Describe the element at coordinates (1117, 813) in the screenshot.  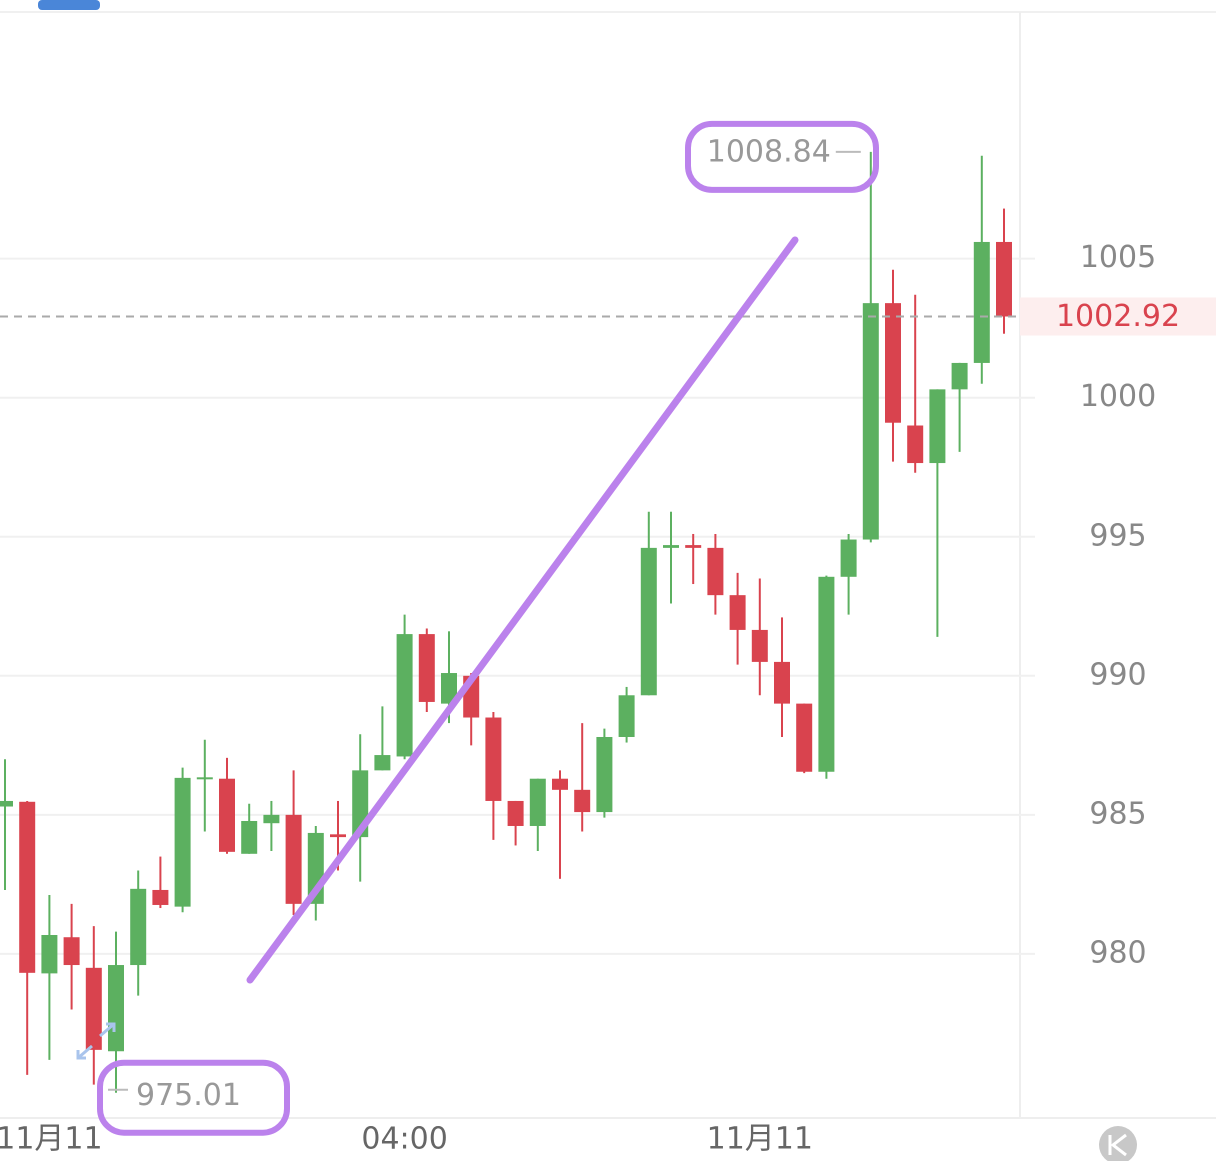
I see `y-tick-label: 985` at that location.